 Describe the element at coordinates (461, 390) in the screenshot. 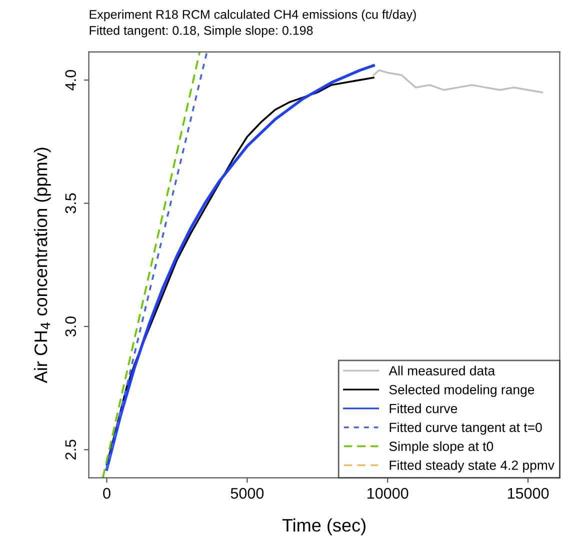

I see `legend-label: Selected modeling range` at that location.